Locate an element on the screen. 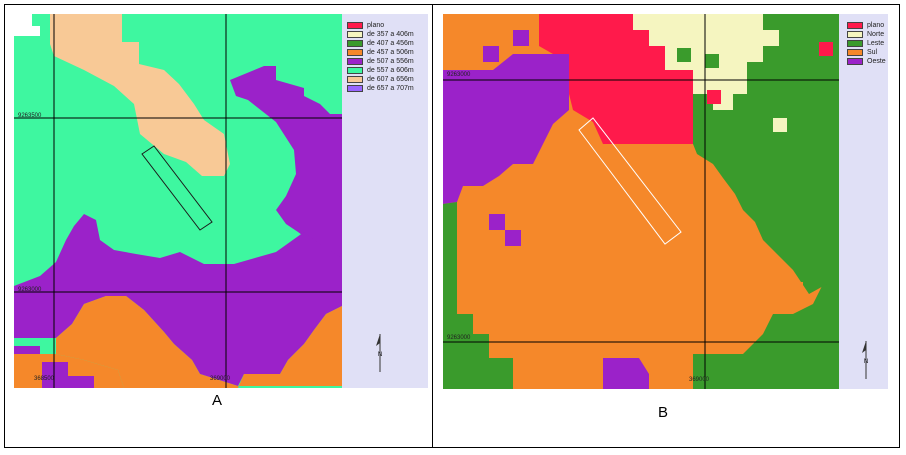 Image resolution: width=906 pixels, height=455 pixels. legend-item: de 457 a 506m is located at coordinates (380, 52).